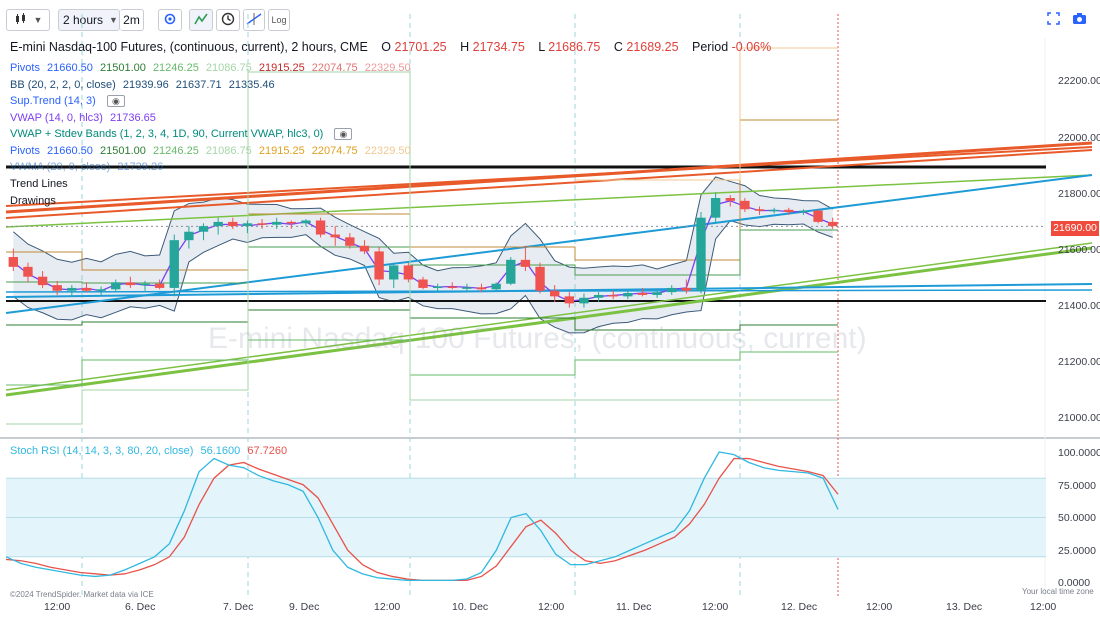  I want to click on high-label: H, so click(465, 47).